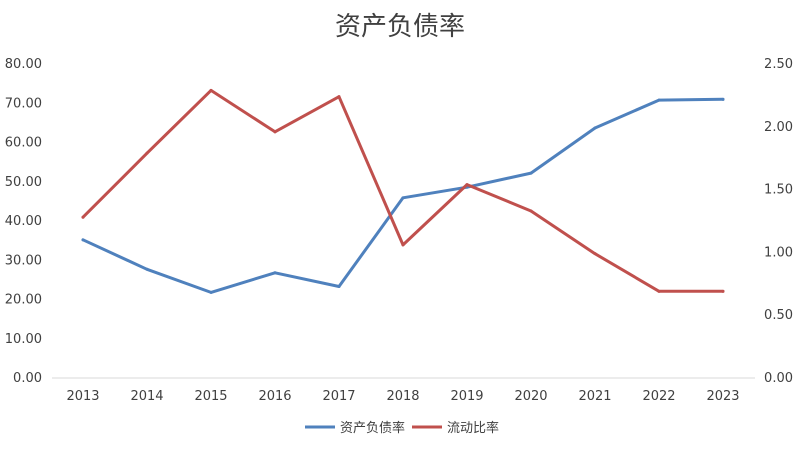  I want to click on x-tick-label: 2022, so click(658, 396).